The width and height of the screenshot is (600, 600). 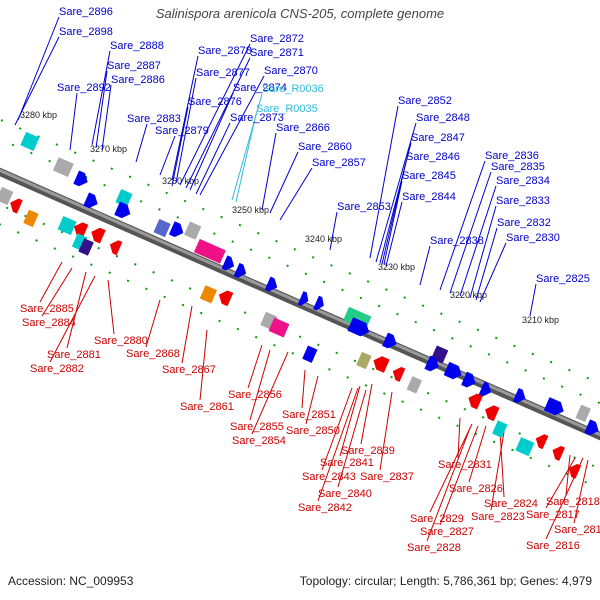 What do you see at coordinates (498, 517) in the screenshot?
I see `reverse-gene-label: Sare_2823` at bounding box center [498, 517].